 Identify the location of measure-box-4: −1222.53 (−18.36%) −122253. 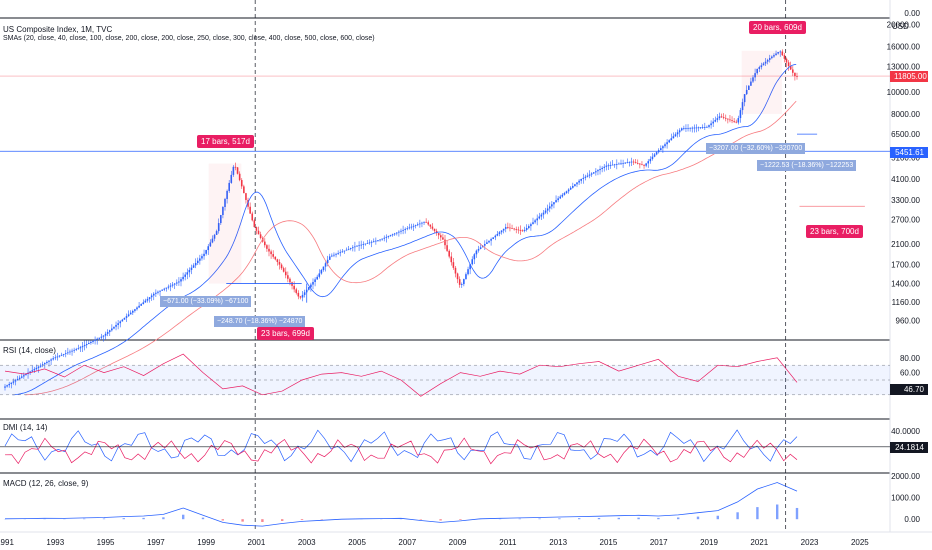
(807, 165).